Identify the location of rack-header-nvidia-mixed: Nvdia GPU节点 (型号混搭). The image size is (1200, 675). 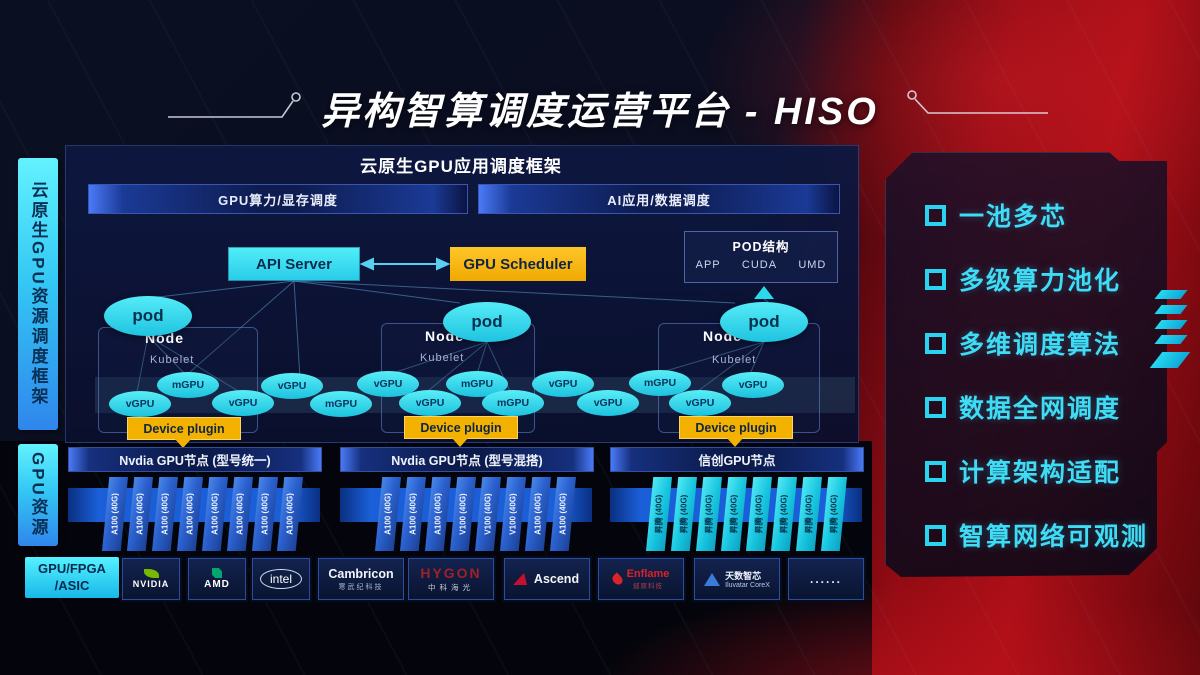
(467, 459).